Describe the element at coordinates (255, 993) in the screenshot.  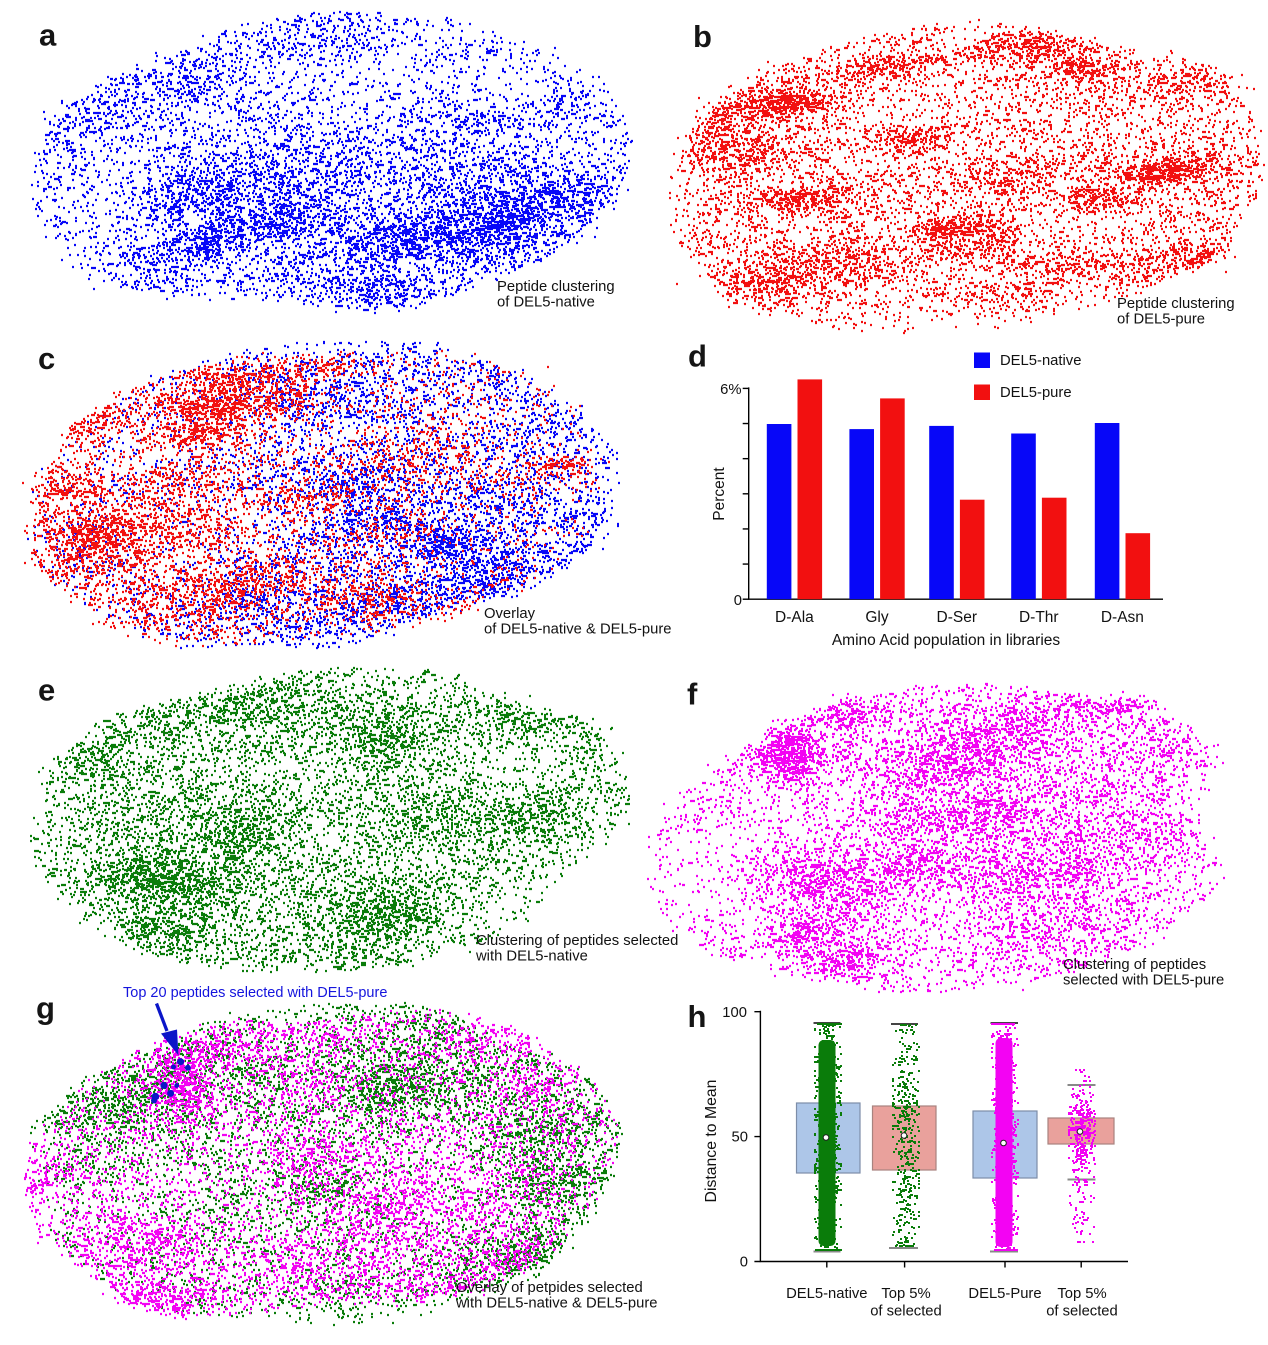
I see `svg-text:Top 20 peptides selected with: Top 20 peptides selected with DEL5-pure` at that location.